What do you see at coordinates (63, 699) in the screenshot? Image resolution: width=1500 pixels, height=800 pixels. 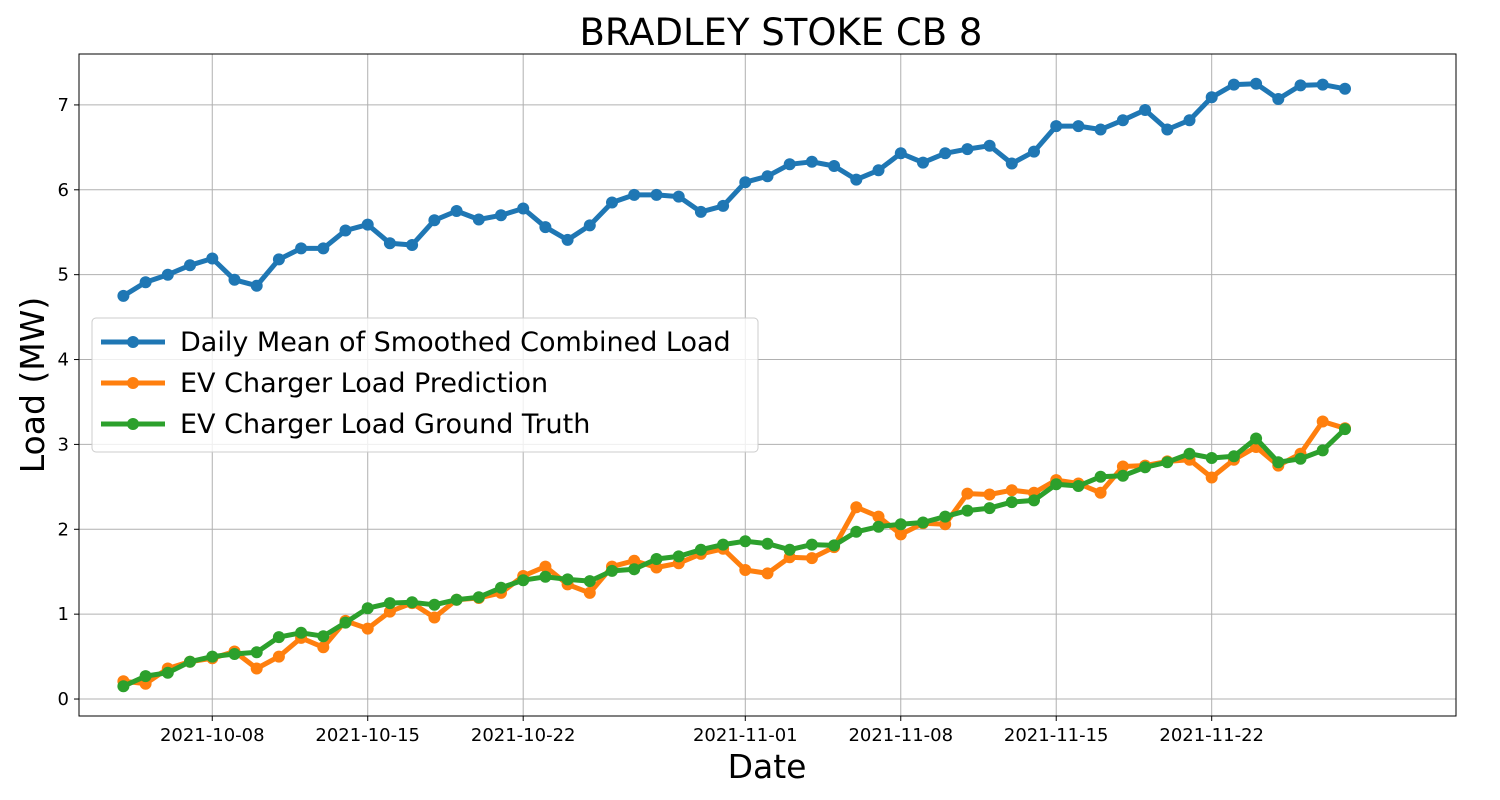 I see `y-tick-label: 0` at bounding box center [63, 699].